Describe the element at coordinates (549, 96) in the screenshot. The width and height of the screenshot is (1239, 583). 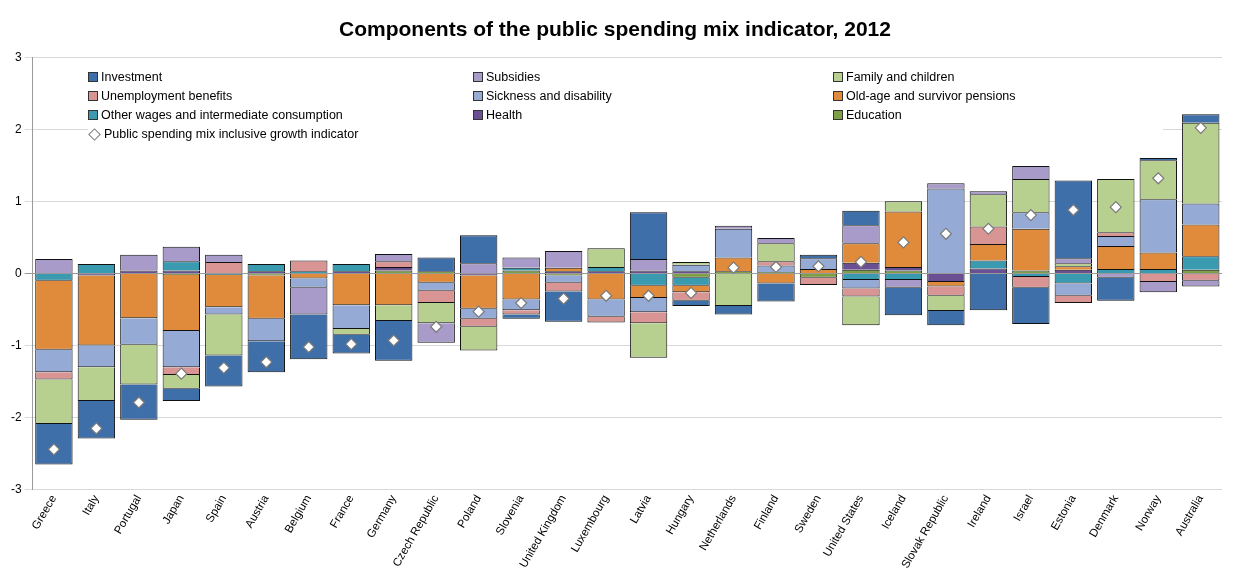
I see `legend-label: Sickness and disability` at that location.